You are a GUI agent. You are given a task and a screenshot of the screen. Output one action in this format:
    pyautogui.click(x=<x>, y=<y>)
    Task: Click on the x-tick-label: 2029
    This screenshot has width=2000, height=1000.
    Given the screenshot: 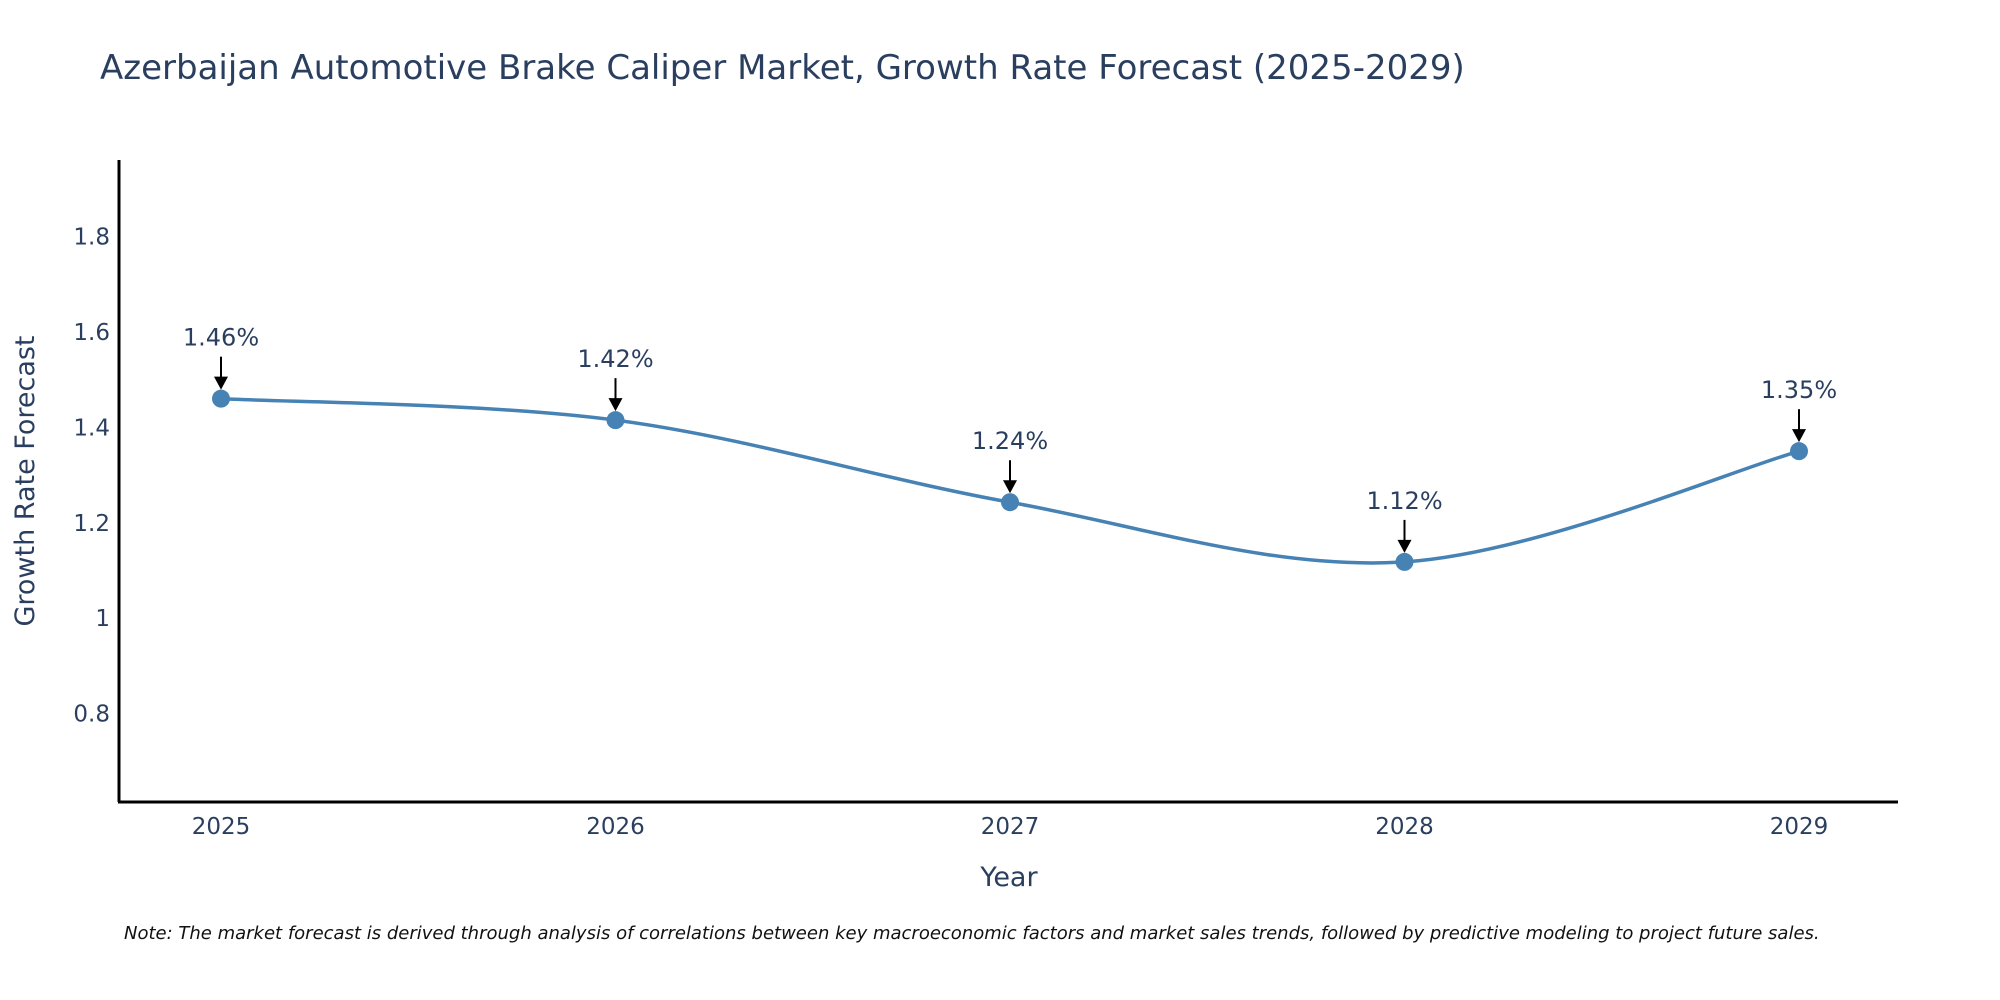 What is the action you would take?
    pyautogui.click(x=1799, y=827)
    